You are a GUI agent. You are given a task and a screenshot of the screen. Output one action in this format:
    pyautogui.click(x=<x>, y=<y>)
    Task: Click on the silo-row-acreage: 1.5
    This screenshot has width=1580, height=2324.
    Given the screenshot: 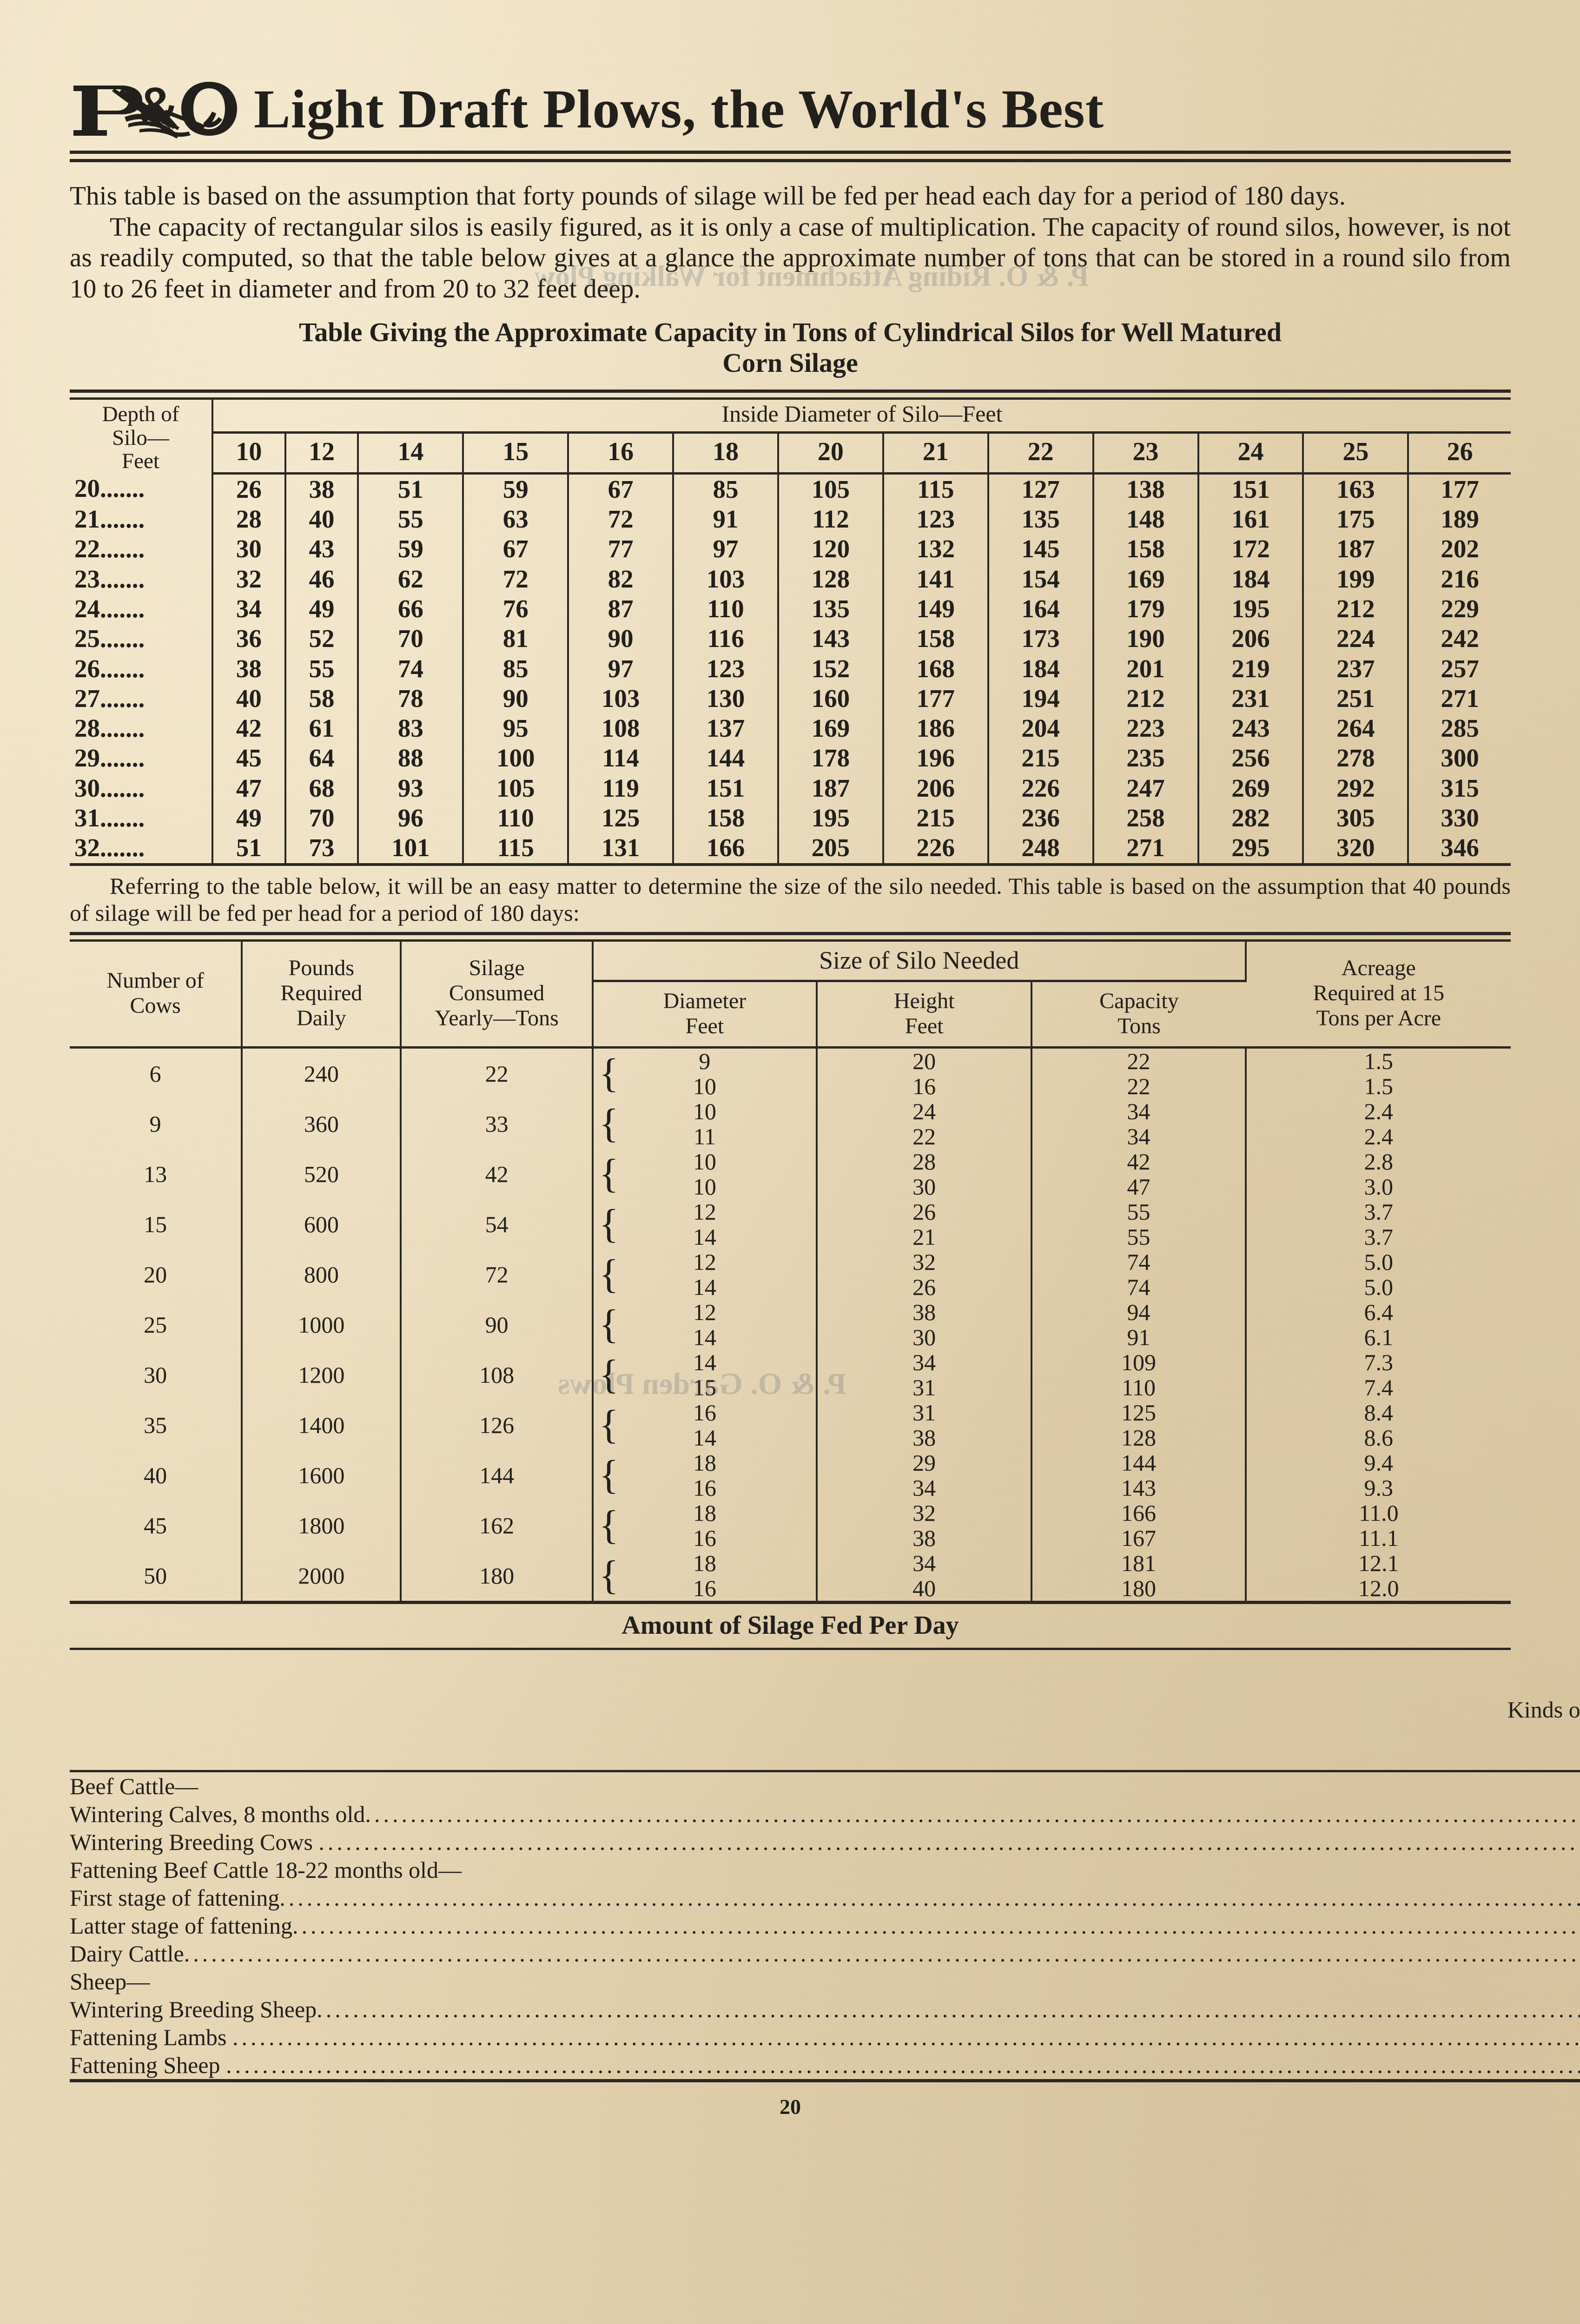 What is the action you would take?
    pyautogui.click(x=1379, y=1061)
    